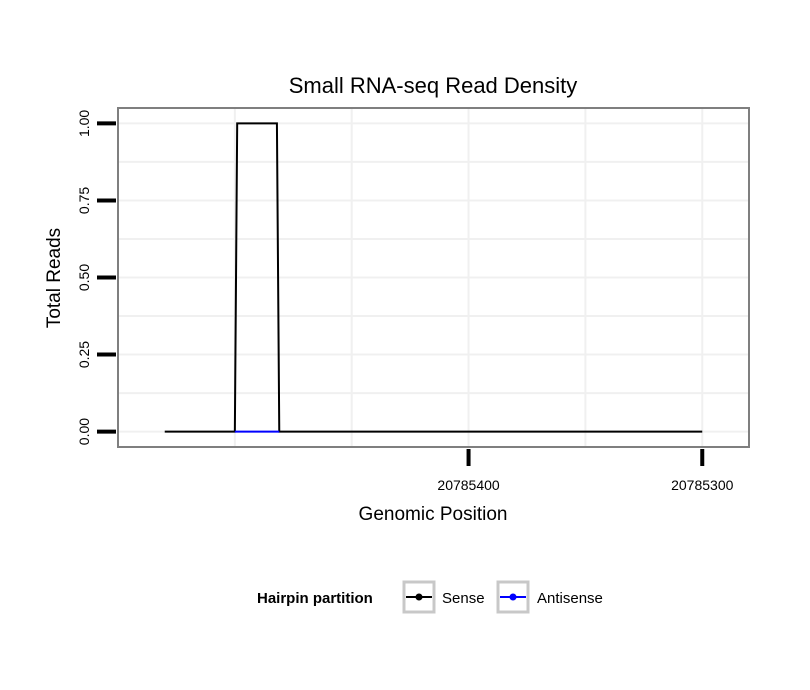  I want to click on legend-title: Hairpin partition, so click(315, 598).